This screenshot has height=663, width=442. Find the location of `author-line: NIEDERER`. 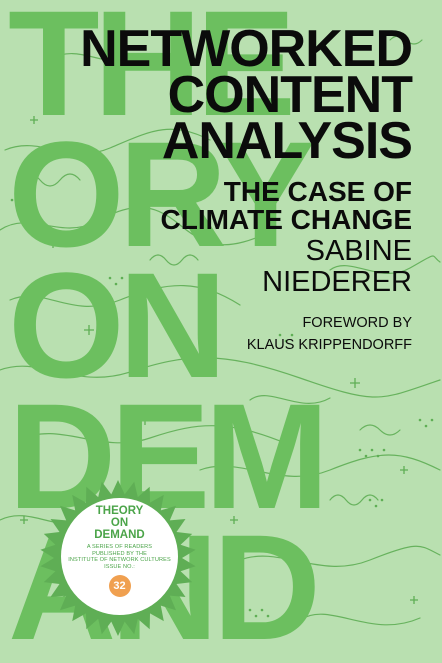

author-line: NIEDERER is located at coordinates (337, 282).